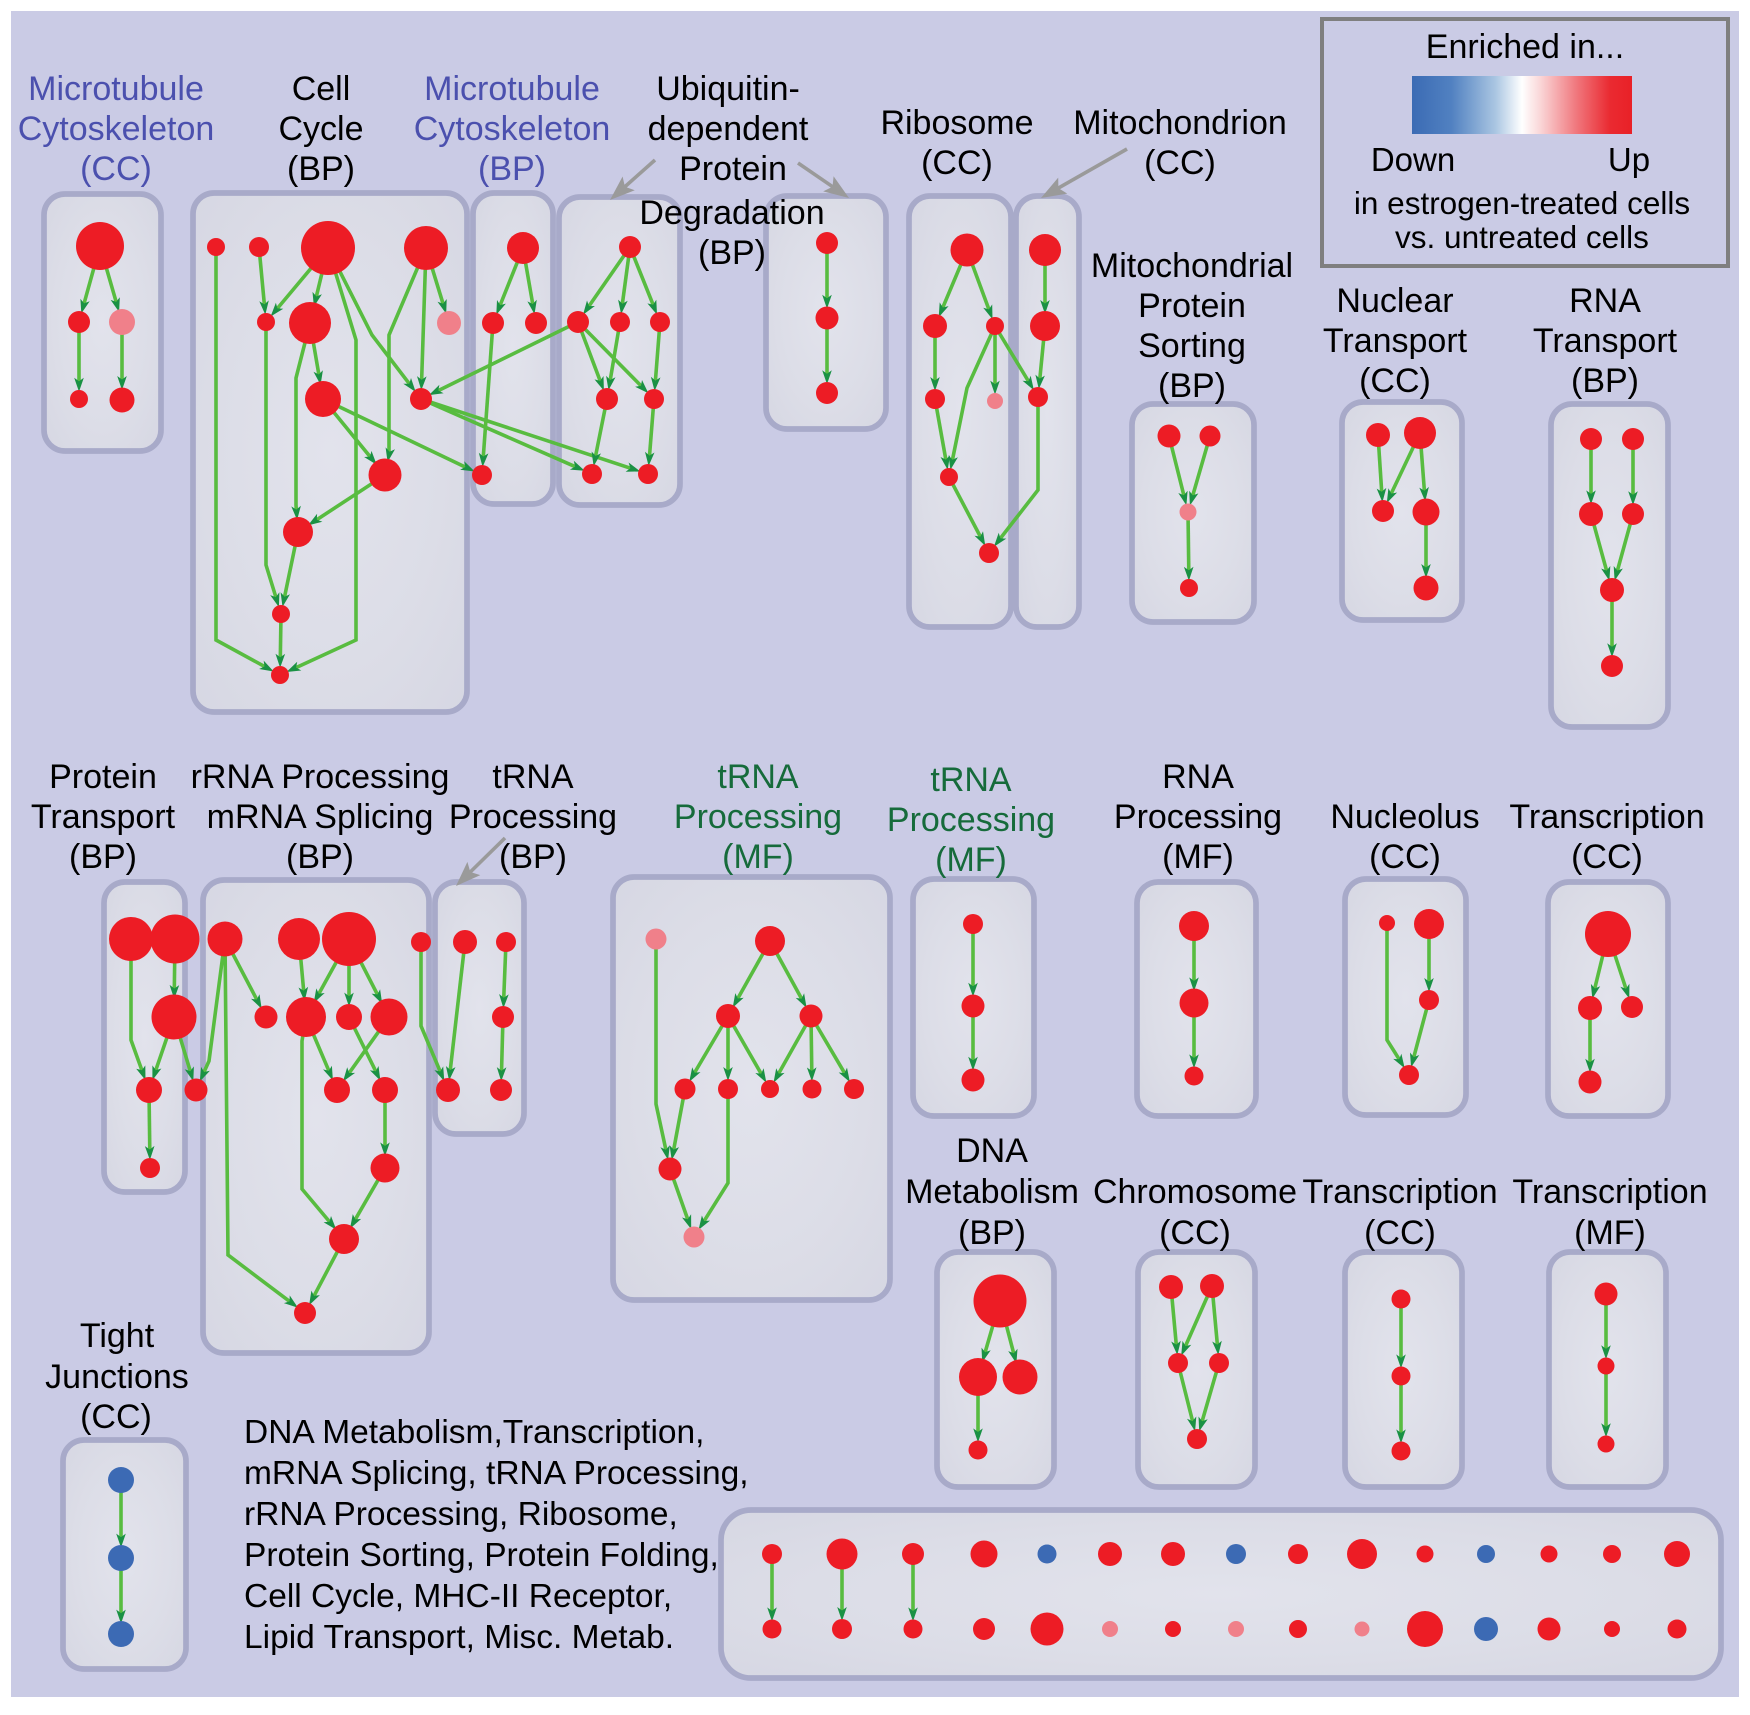 This screenshot has width=1750, height=1715. Describe the element at coordinates (1413, 159) in the screenshot. I see `svg-text: Down` at that location.